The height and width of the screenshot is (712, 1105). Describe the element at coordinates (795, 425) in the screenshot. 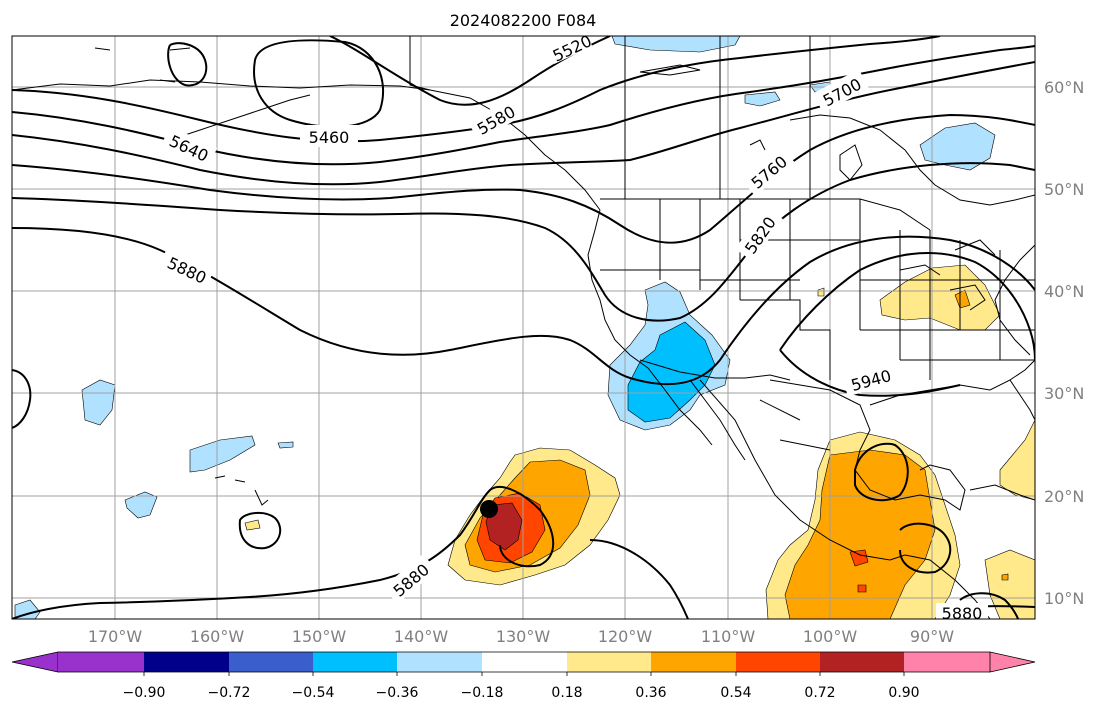

I see `mexico-interior` at that location.